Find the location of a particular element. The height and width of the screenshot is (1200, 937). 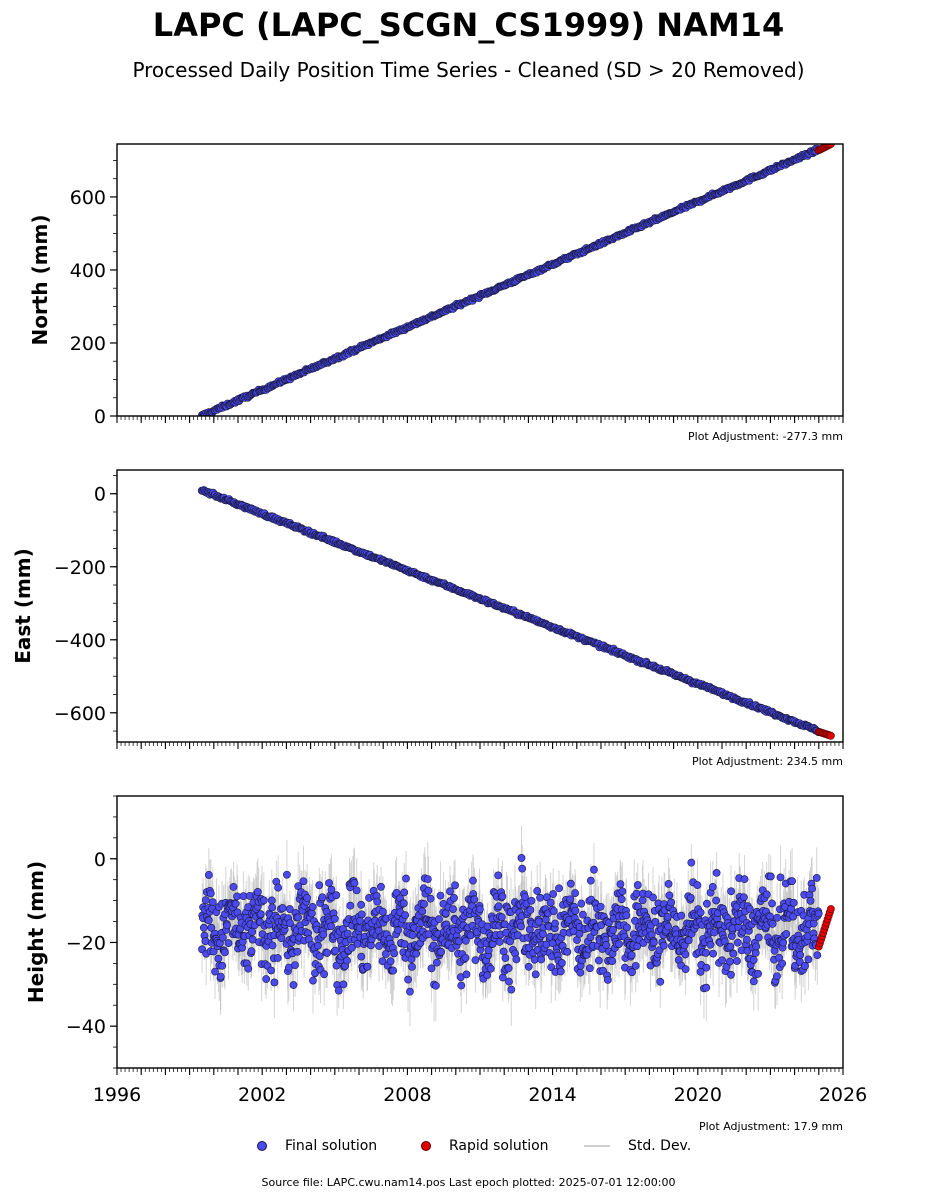

y-tick-label: 200 is located at coordinates (88, 344).